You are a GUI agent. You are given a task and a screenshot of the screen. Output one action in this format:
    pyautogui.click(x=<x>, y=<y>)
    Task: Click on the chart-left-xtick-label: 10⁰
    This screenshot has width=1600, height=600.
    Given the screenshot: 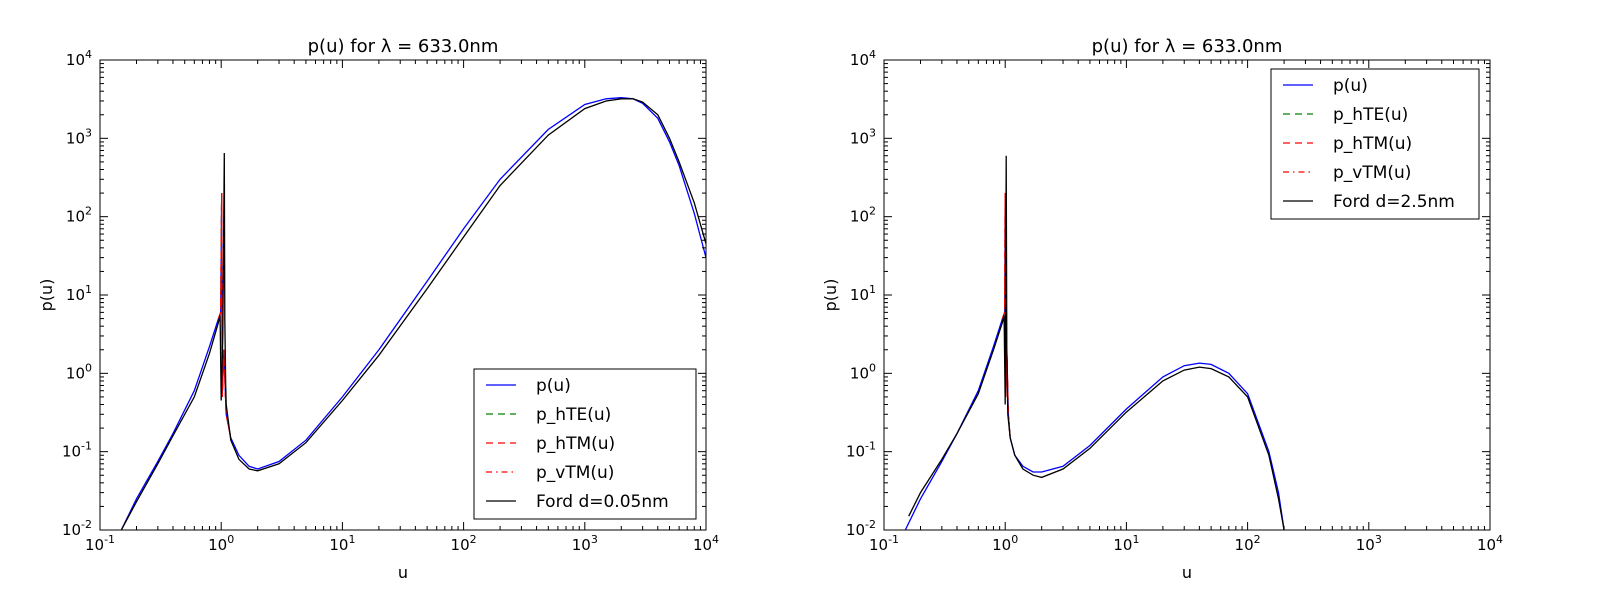 What is the action you would take?
    pyautogui.click(x=221, y=543)
    